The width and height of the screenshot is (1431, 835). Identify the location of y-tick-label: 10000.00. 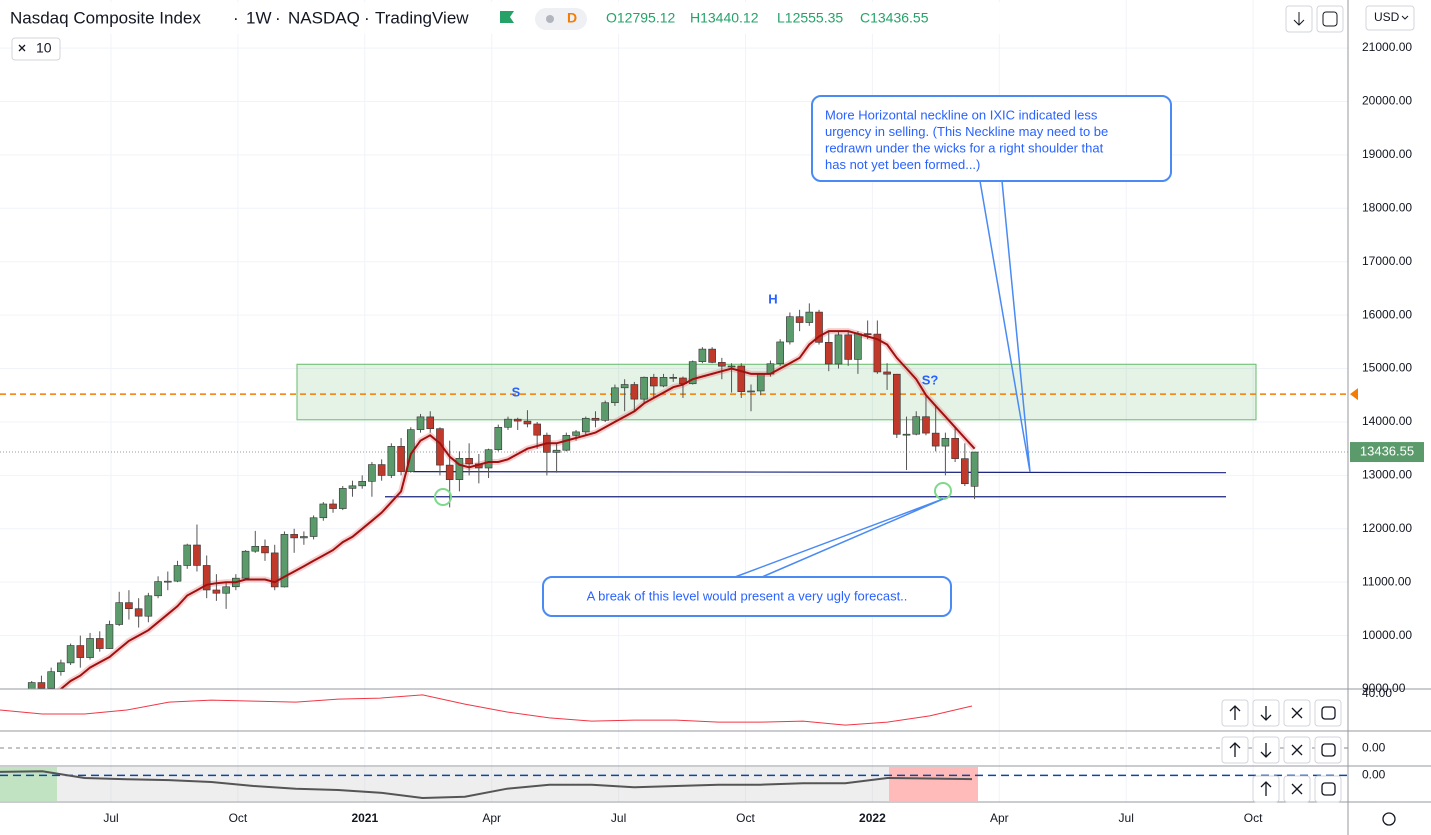
(1387, 635).